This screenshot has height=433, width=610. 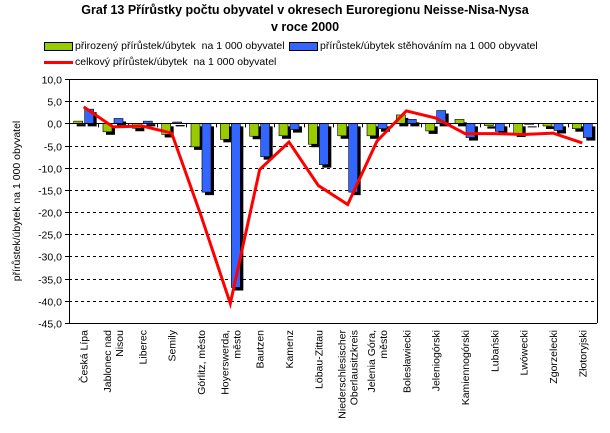 What do you see at coordinates (50, 258) in the screenshot?
I see `y-tick-label: -30,0` at bounding box center [50, 258].